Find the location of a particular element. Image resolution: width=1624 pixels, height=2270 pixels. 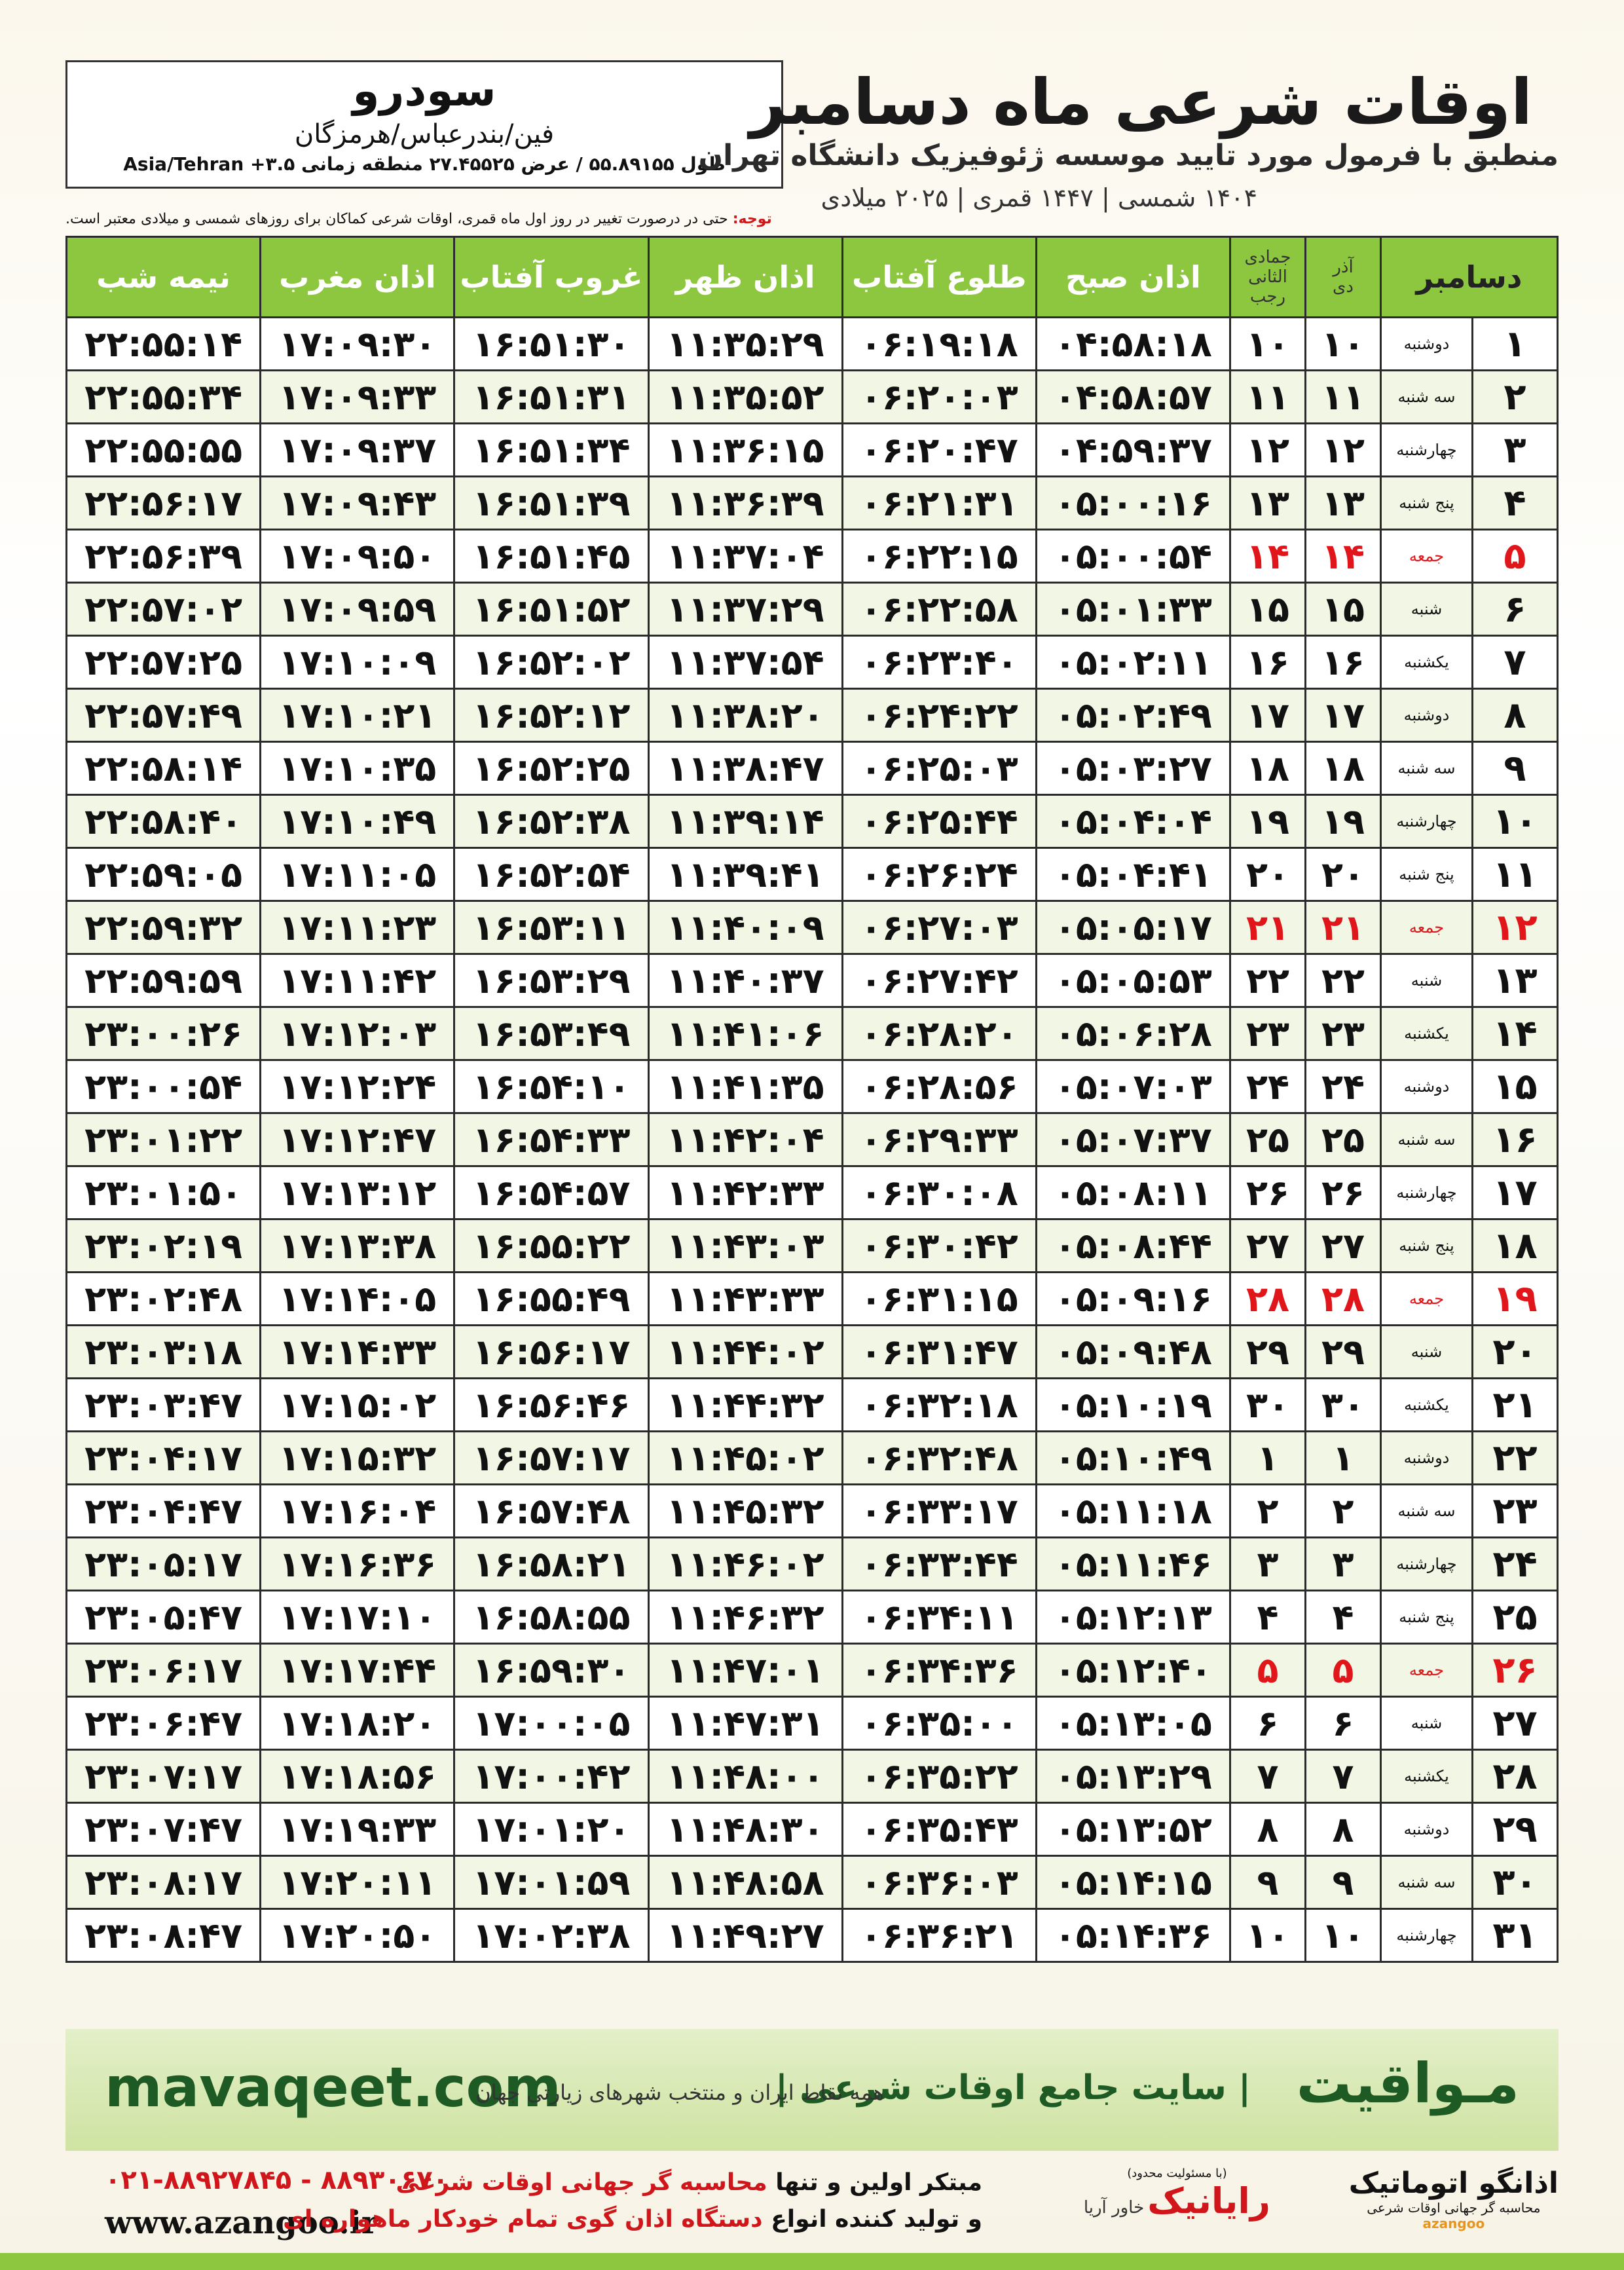

table-cell: ۱ is located at coordinates (1267, 1457).